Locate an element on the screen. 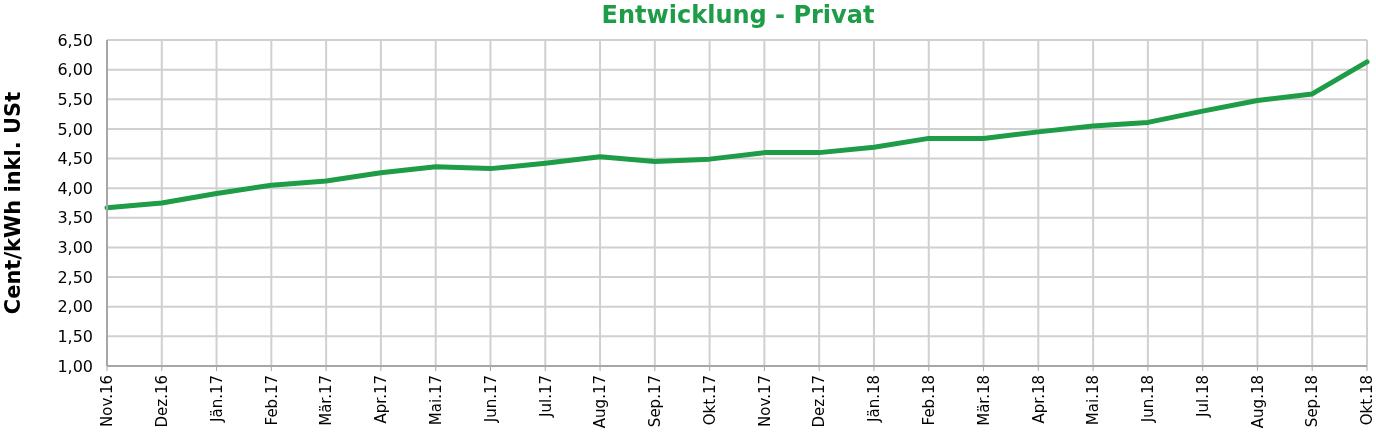 This screenshot has width=1376, height=447. x-tick-label: Apr.17 is located at coordinates (381, 399).